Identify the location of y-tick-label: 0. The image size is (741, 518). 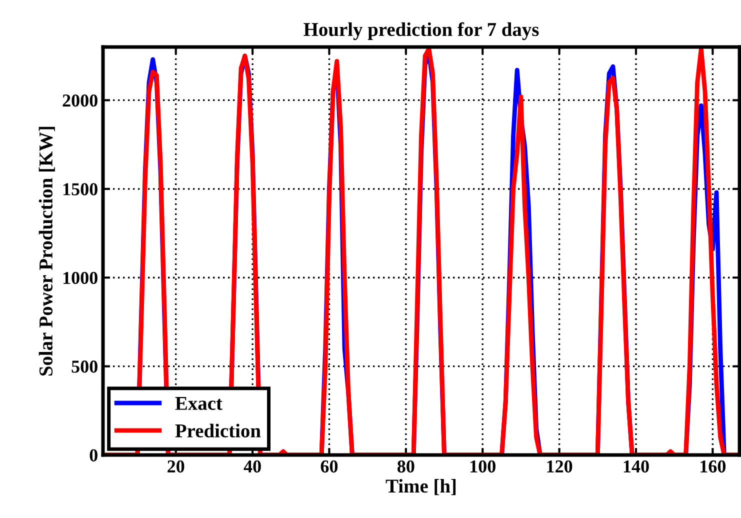
(94, 455).